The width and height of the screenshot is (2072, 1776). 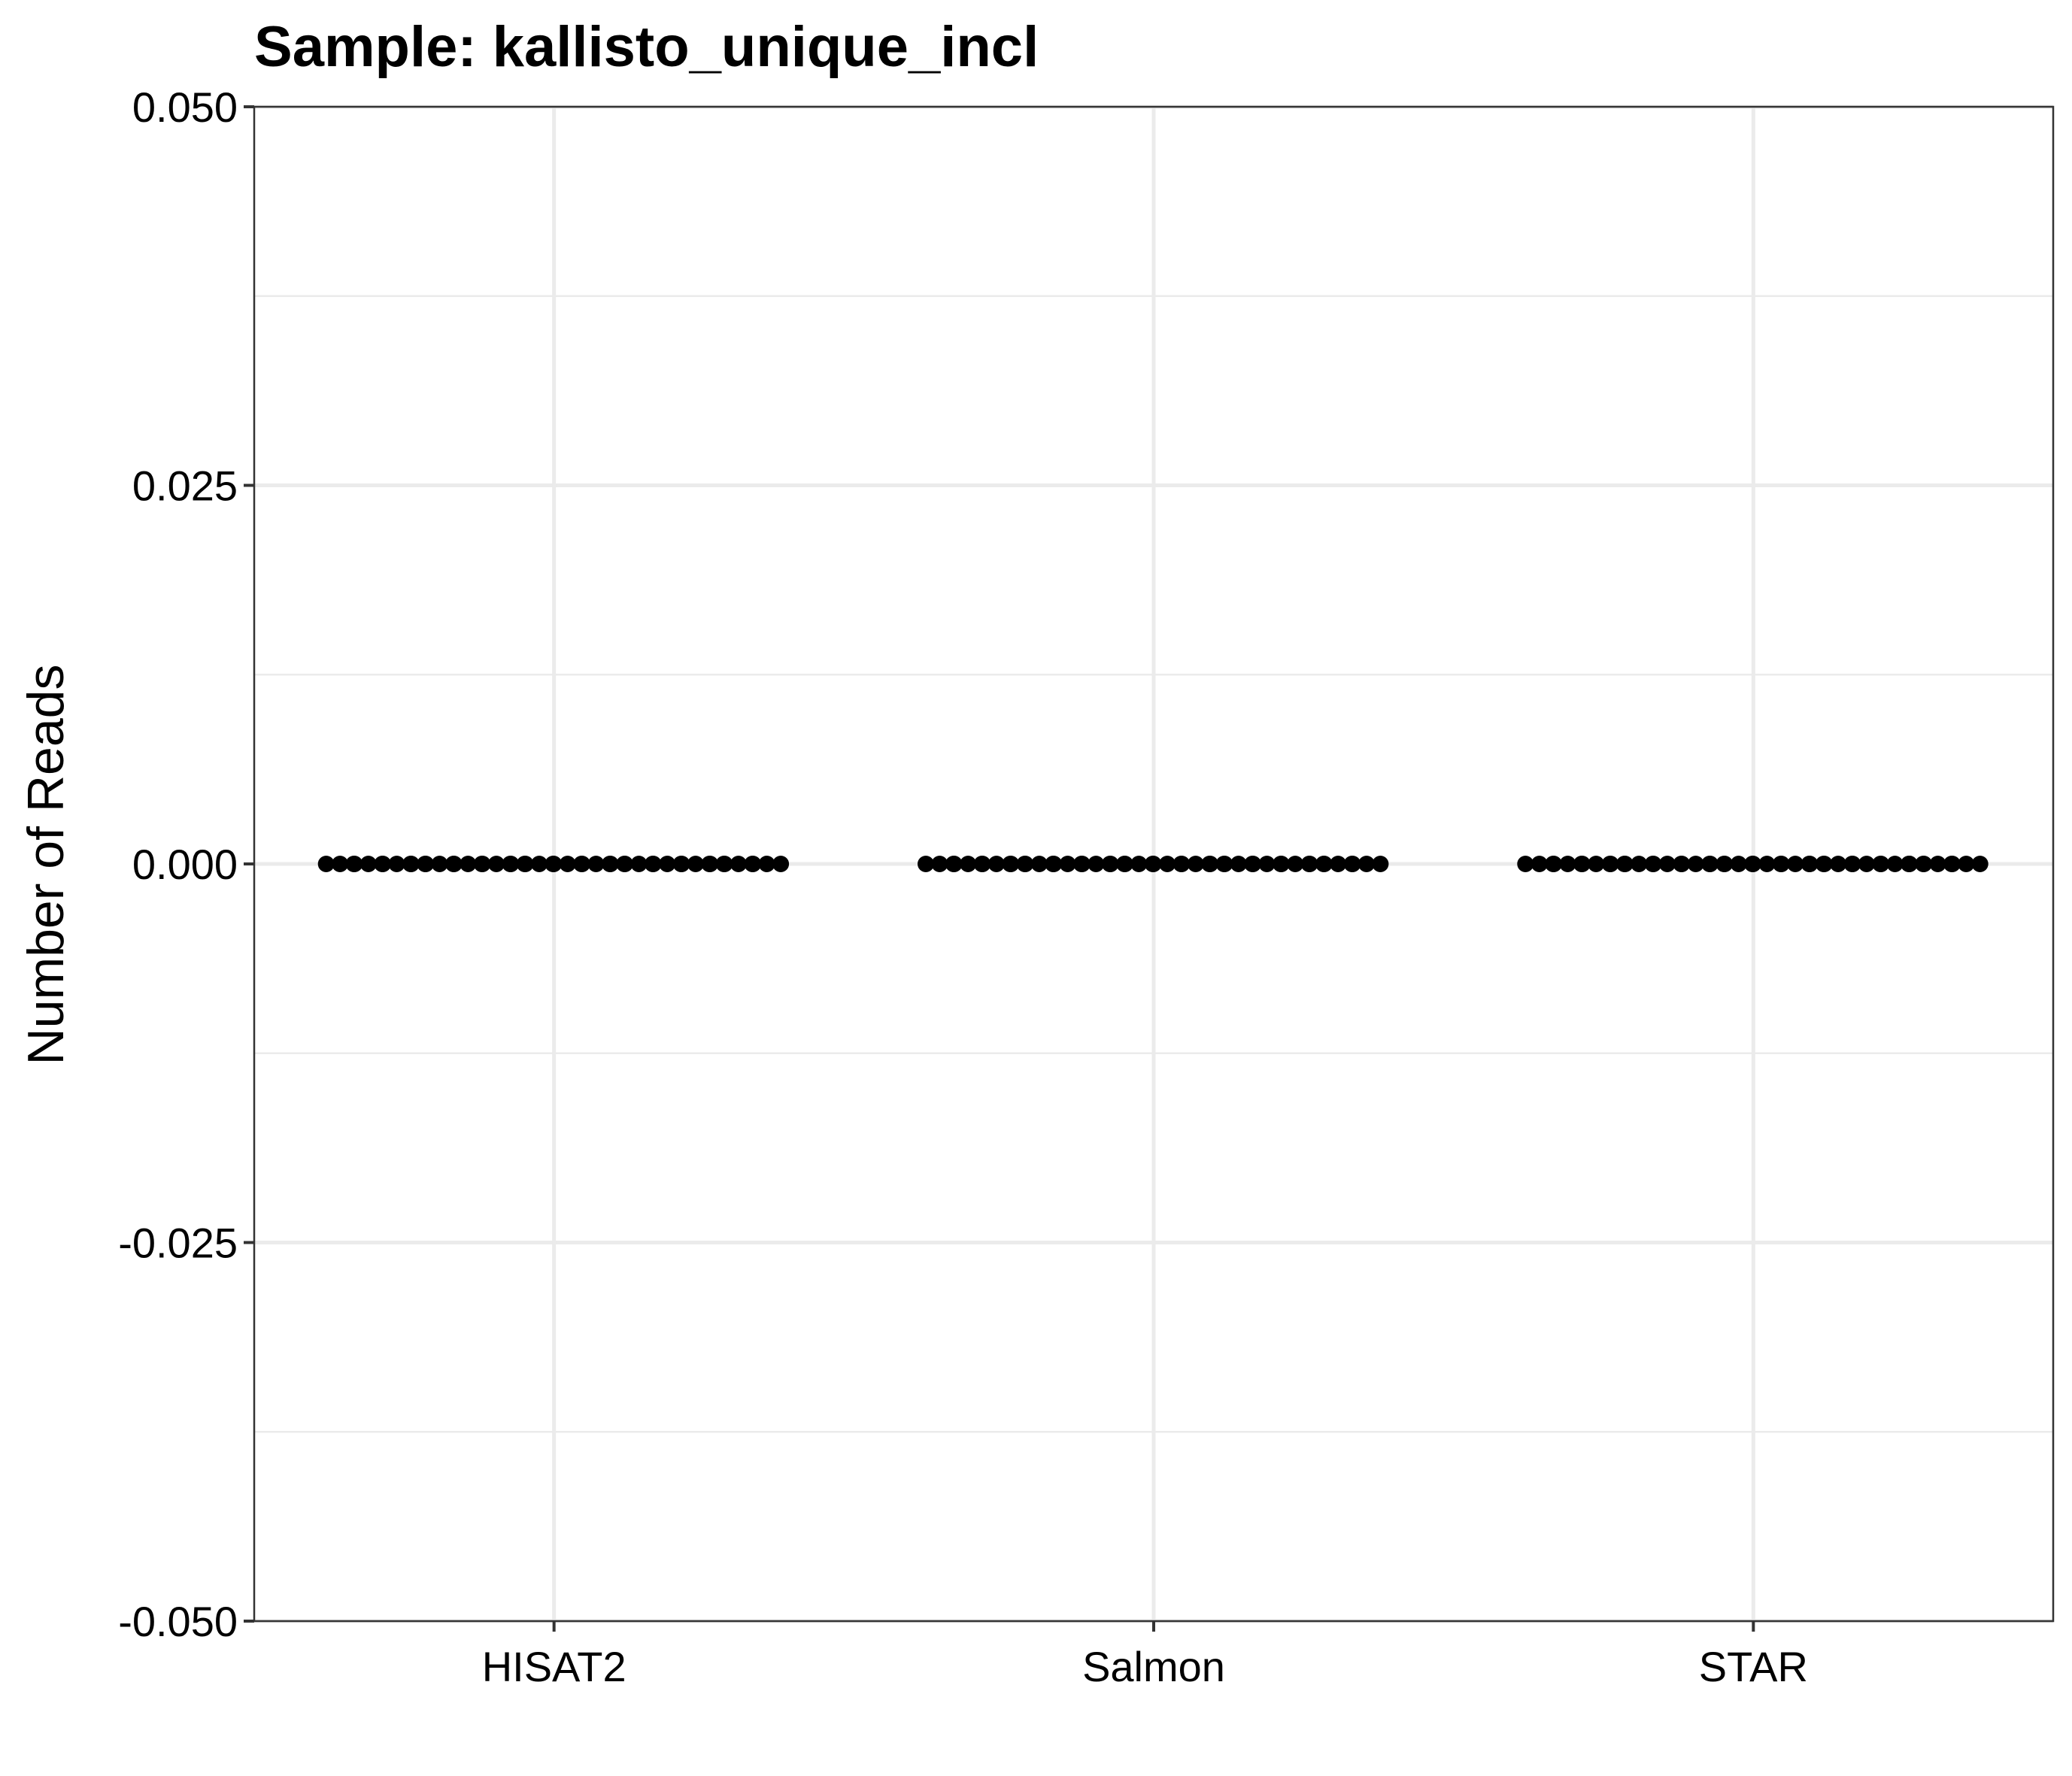 What do you see at coordinates (178, 1622) in the screenshot?
I see `y-tick-label: -0.050` at bounding box center [178, 1622].